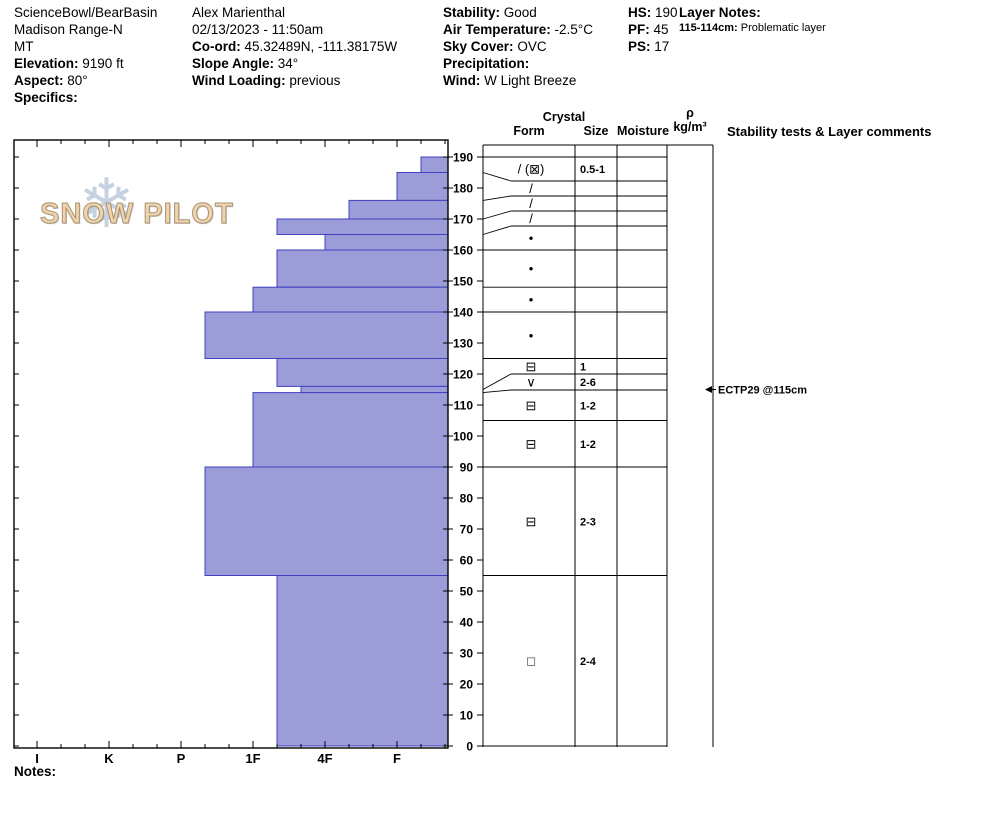 The width and height of the screenshot is (994, 840). Describe the element at coordinates (109, 758) in the screenshot. I see `hardness-axis-label: K` at that location.